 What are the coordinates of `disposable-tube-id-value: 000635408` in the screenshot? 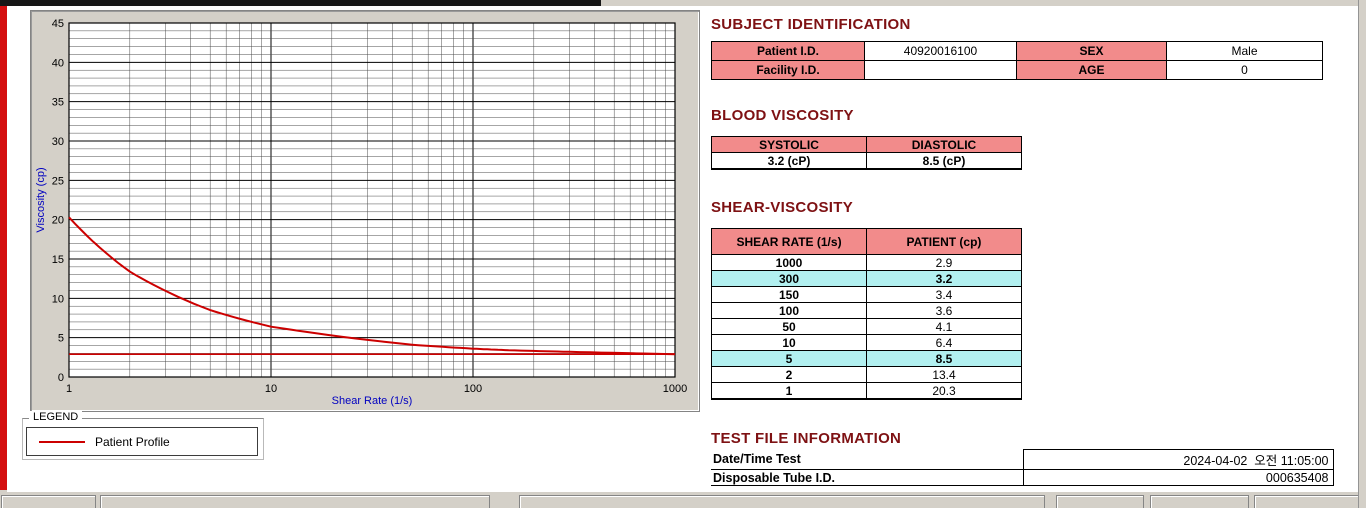 It's located at (1178, 477).